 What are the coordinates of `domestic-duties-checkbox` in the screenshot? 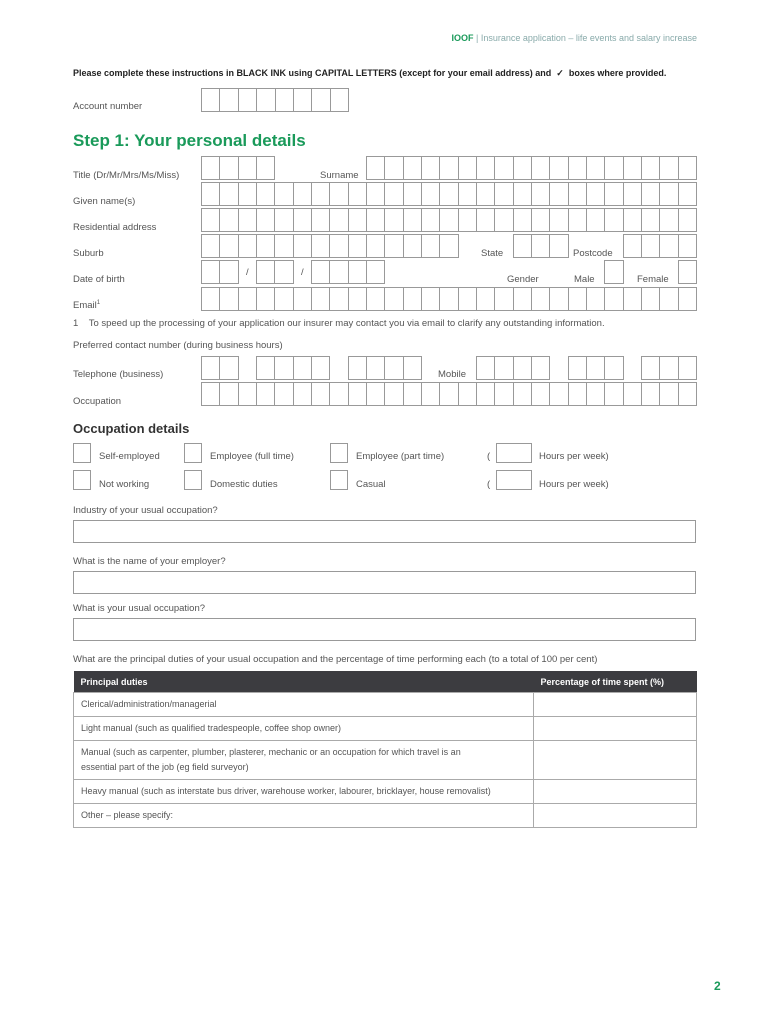 It's located at (193, 480).